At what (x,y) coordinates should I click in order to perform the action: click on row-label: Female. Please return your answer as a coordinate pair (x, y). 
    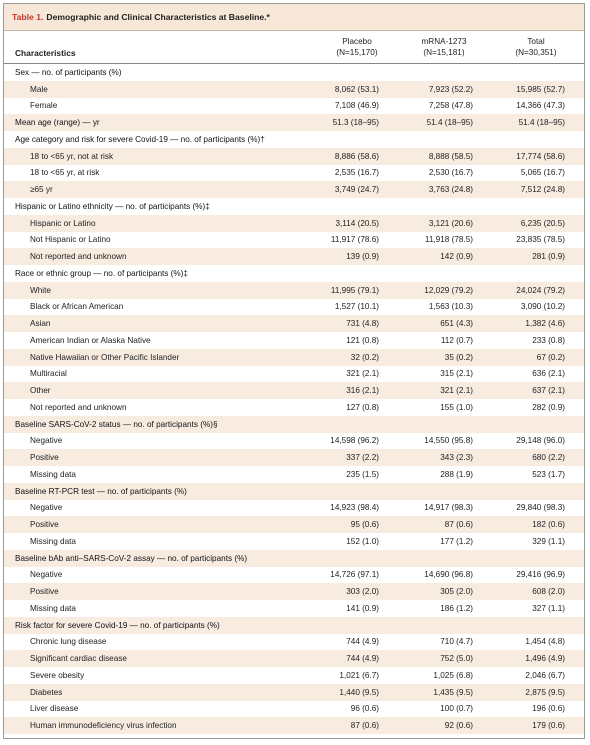
    Looking at the image, I should click on (44, 106).